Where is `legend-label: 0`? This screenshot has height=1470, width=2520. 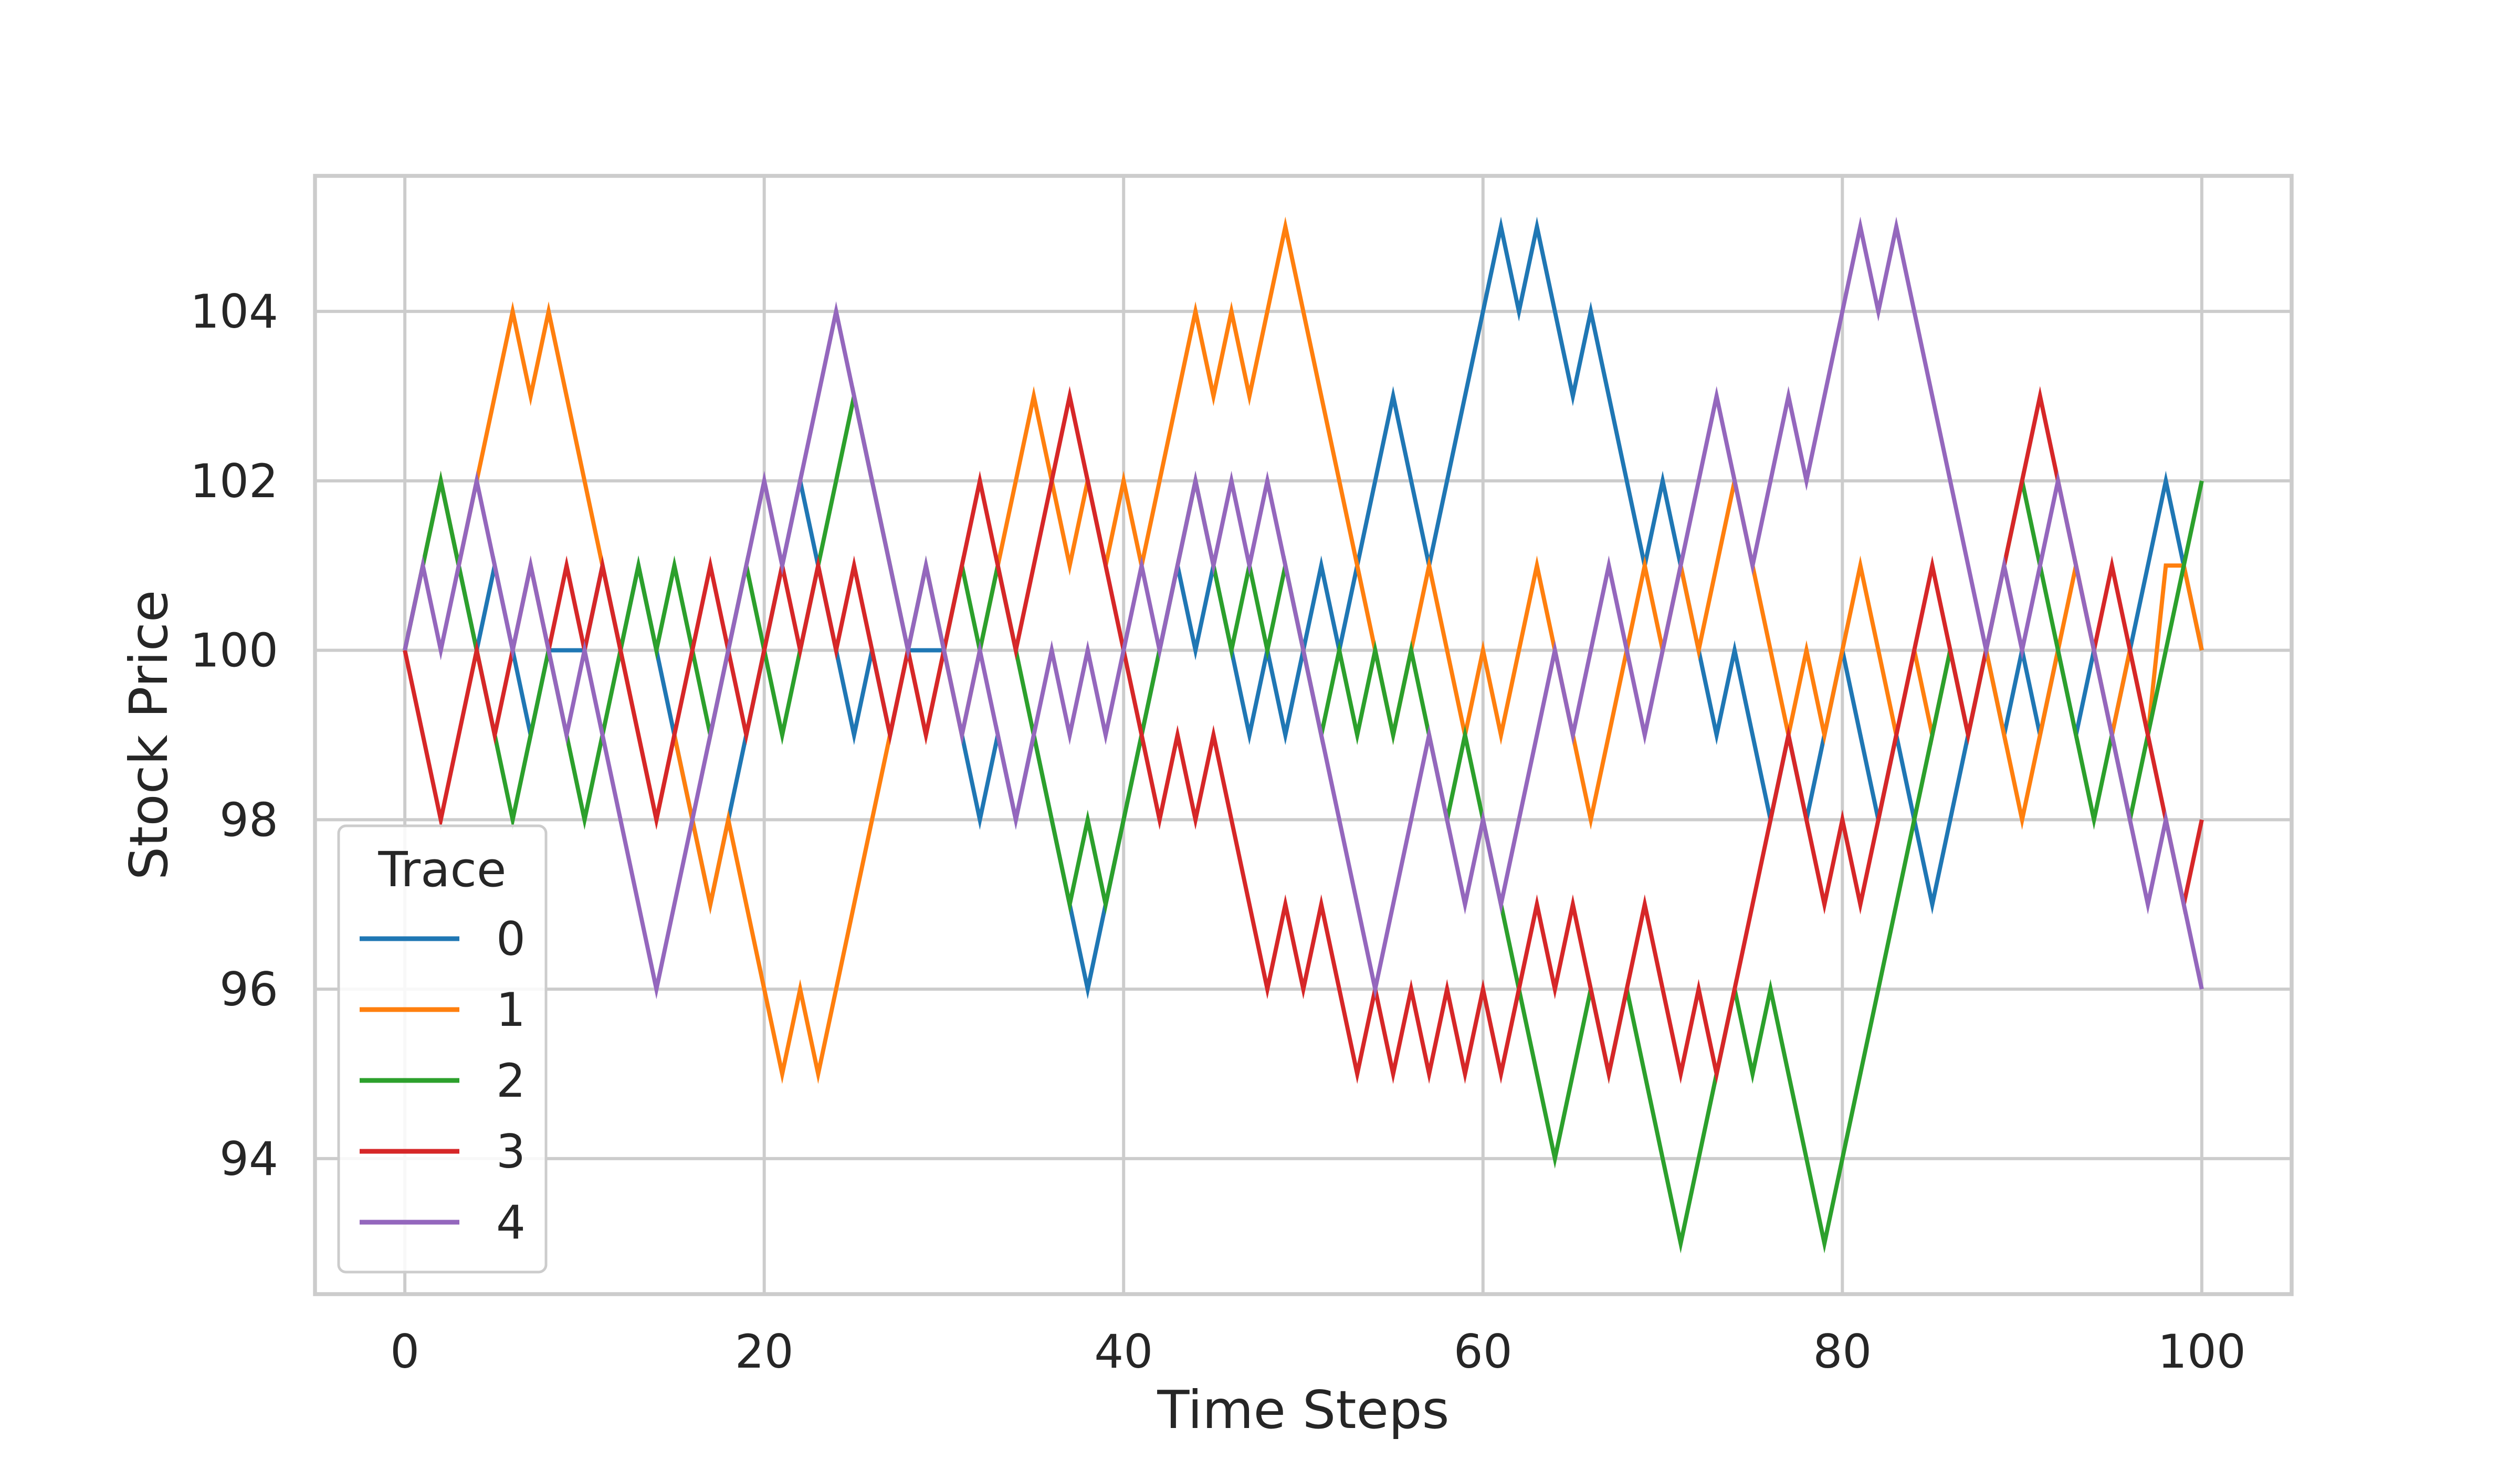
legend-label: 0 is located at coordinates (511, 939).